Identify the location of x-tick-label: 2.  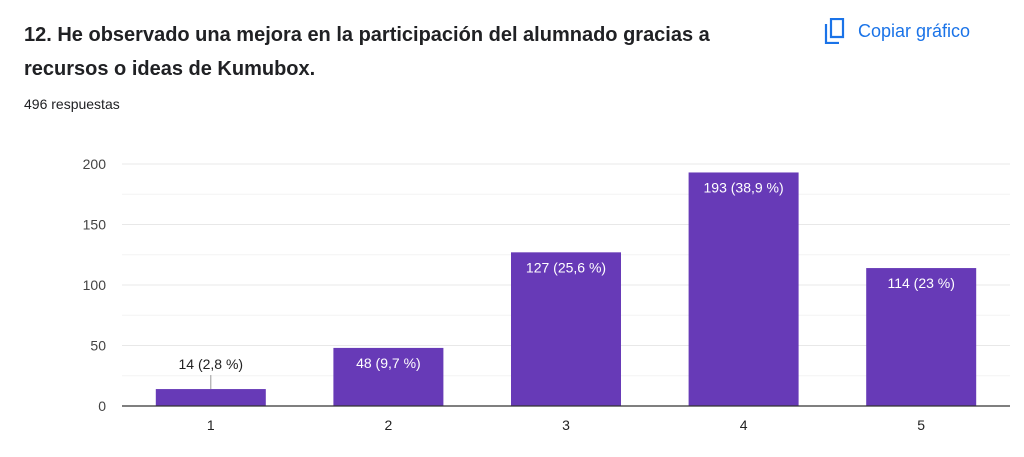
(389, 425).